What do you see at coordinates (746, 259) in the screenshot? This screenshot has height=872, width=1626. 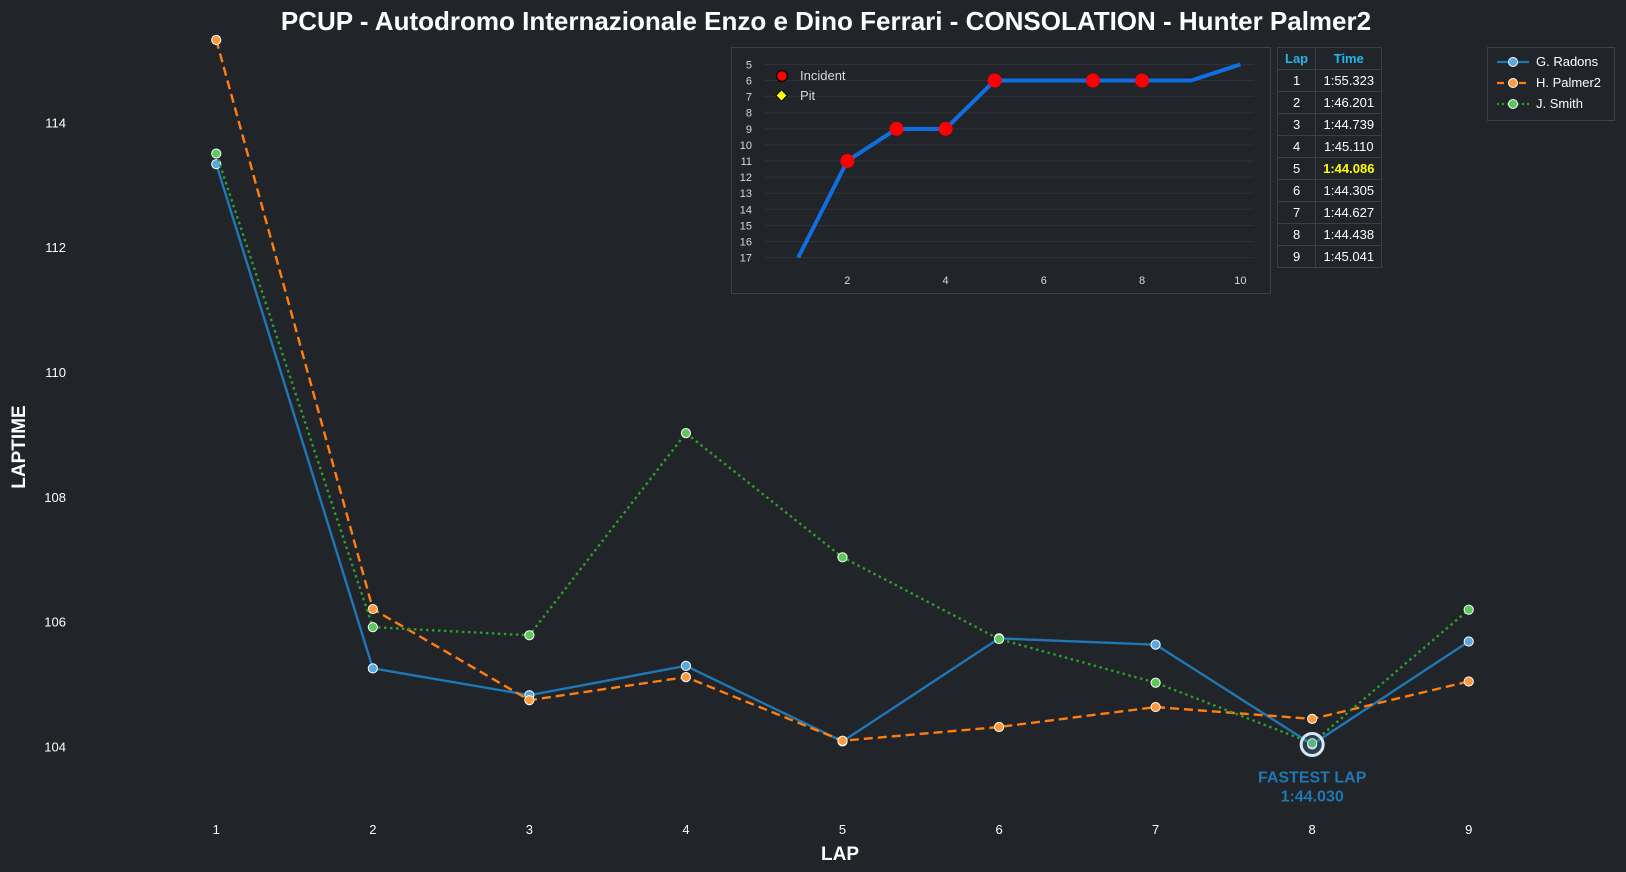 I see `position-tick-label: 17` at bounding box center [746, 259].